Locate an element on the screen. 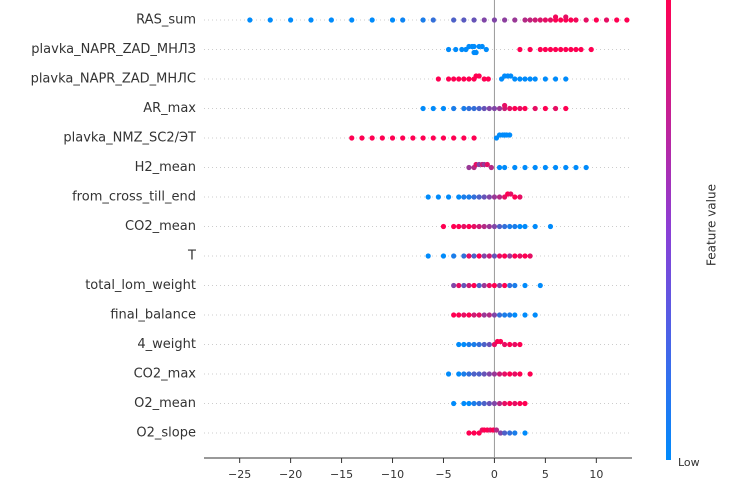 The image size is (730, 486). x-tick-label: 5 is located at coordinates (545, 474).